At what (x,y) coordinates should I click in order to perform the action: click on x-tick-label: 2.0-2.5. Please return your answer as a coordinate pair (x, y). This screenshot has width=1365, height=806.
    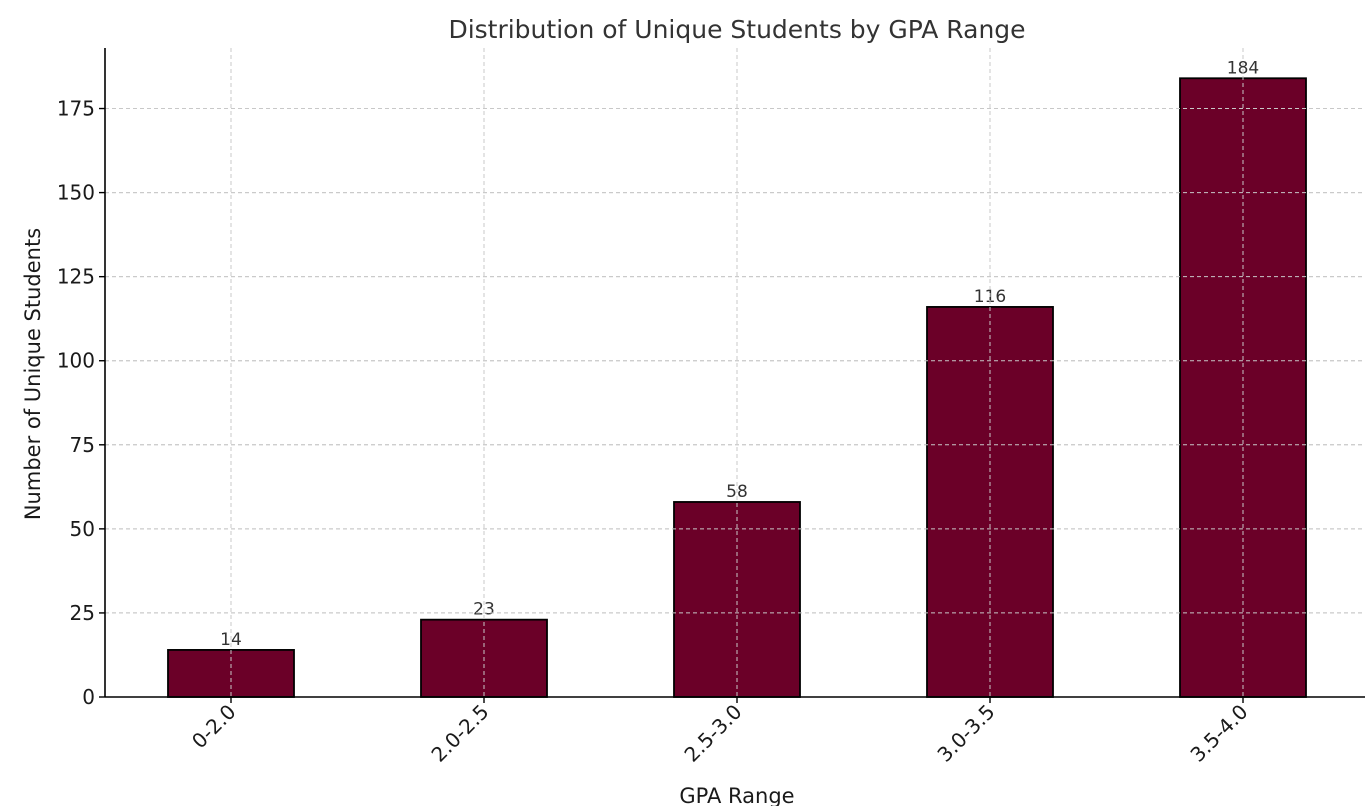
    Looking at the image, I should click on (459, 733).